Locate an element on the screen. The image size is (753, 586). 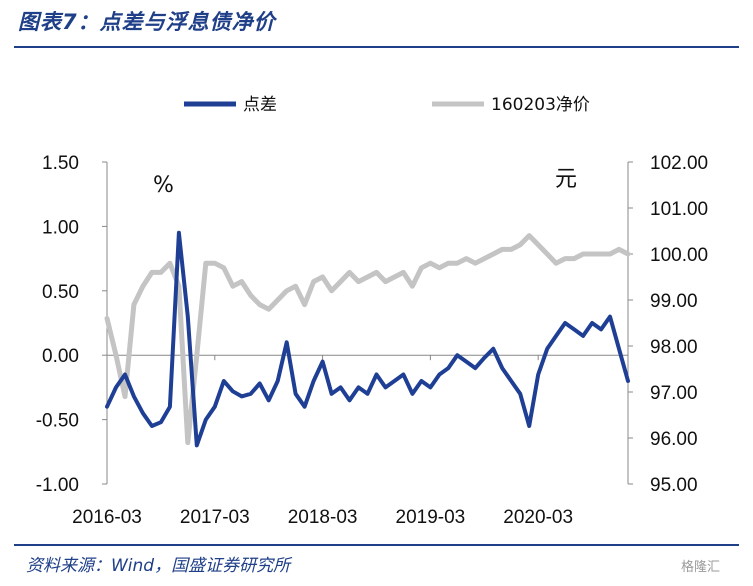
legend-label-spread: 点差 is located at coordinates (260, 105).